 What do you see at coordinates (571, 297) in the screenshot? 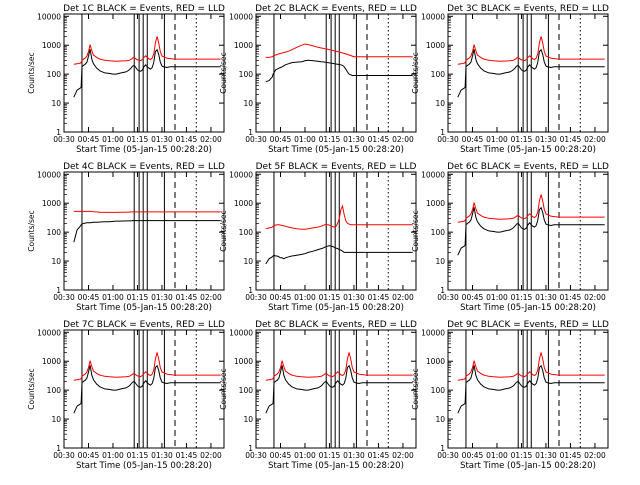
I see `panel-6-xtick-label: 01:45` at bounding box center [571, 297].